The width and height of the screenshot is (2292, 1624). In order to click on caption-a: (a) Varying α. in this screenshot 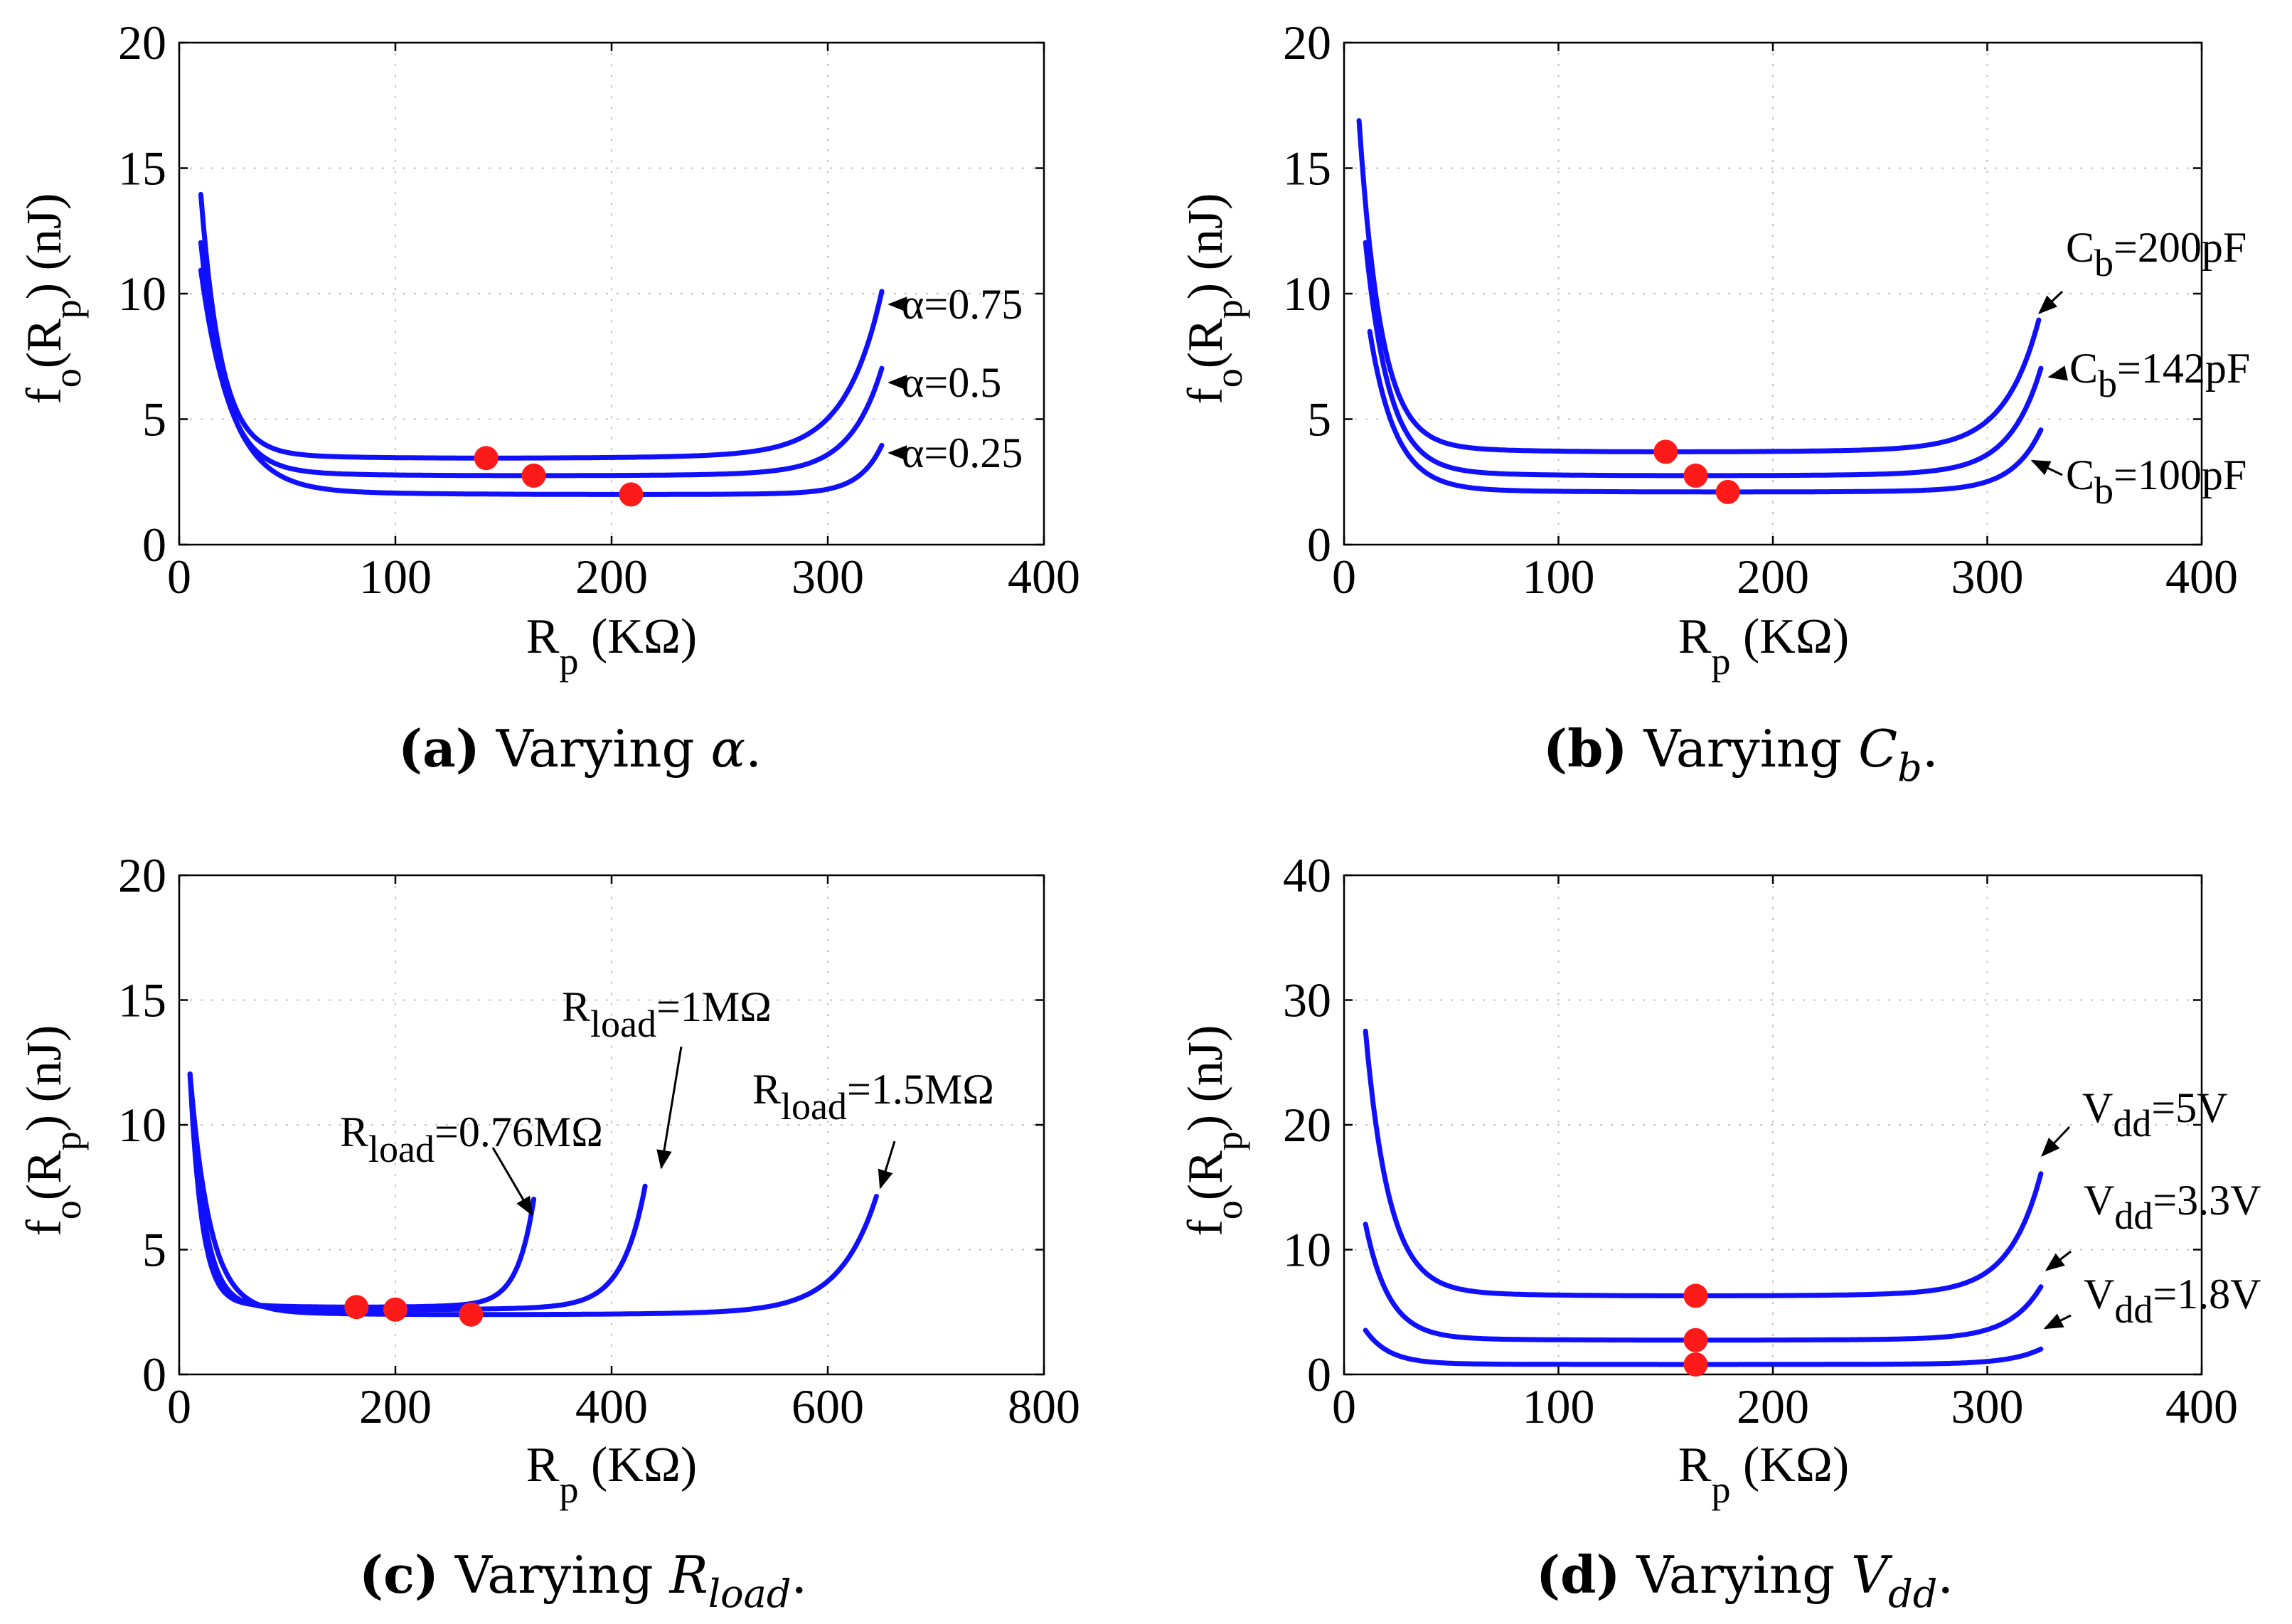, I will do `click(580, 748)`.